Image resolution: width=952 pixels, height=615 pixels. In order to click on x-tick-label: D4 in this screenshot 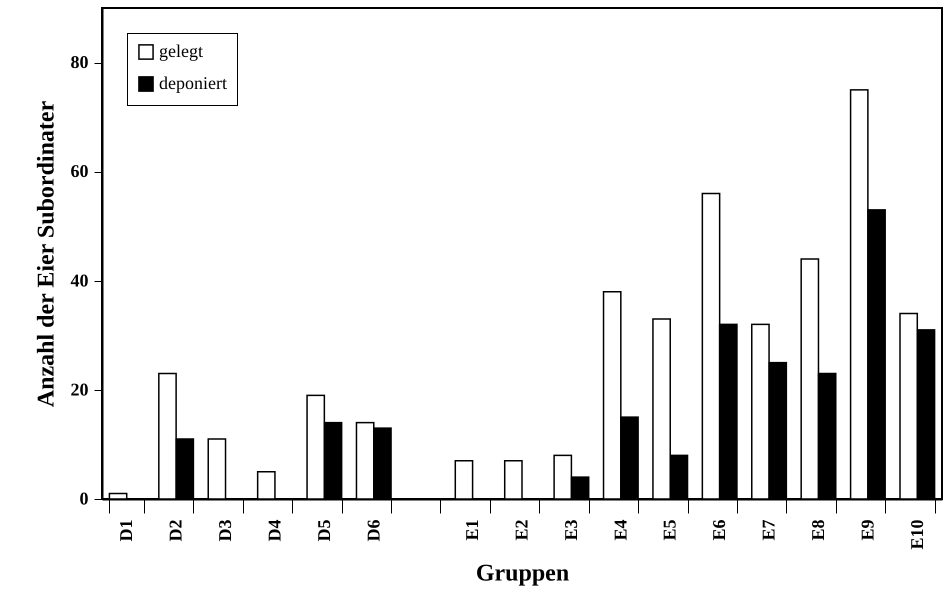, I will do `click(274, 531)`.